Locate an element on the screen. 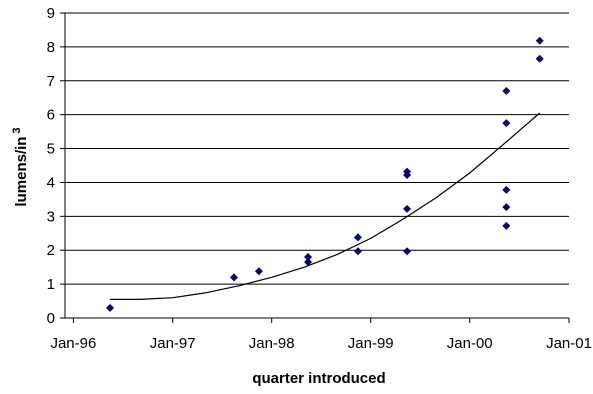 This screenshot has width=593, height=394. y-axis-title-text: lumens/in is located at coordinates (21, 172).